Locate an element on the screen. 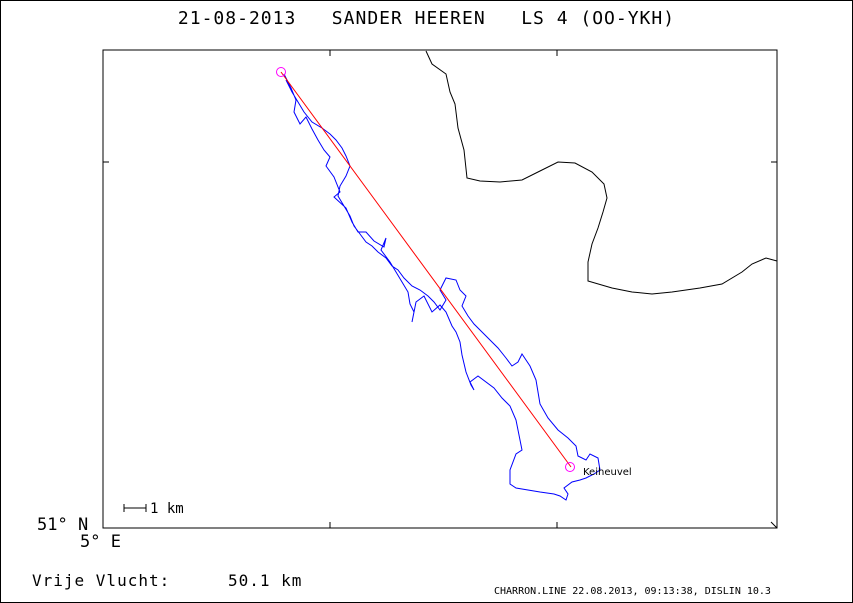  distance-value: 50.1 km is located at coordinates (265, 580).